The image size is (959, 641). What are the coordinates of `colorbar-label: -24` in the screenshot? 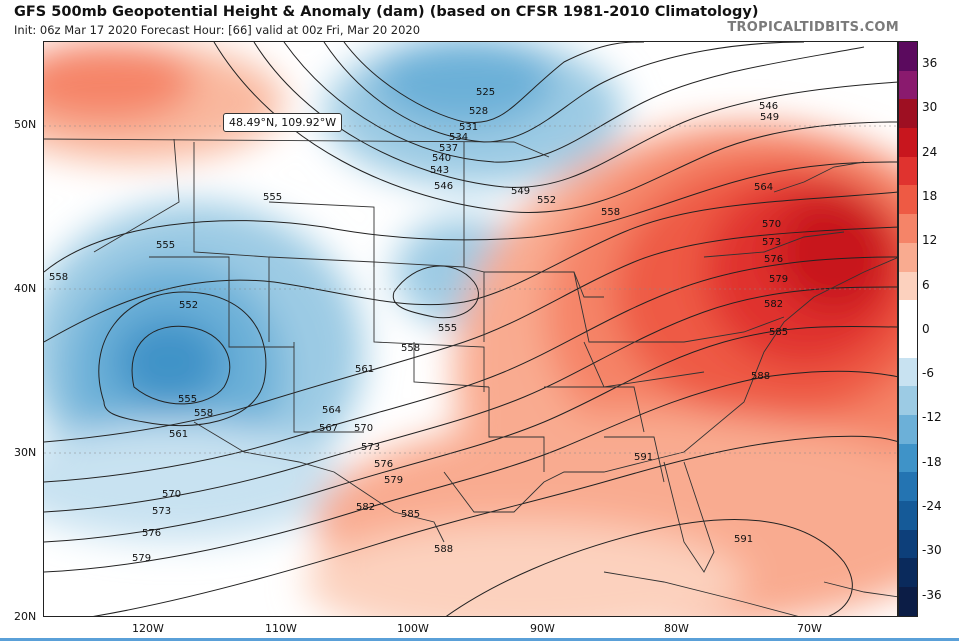 It's located at (932, 506).